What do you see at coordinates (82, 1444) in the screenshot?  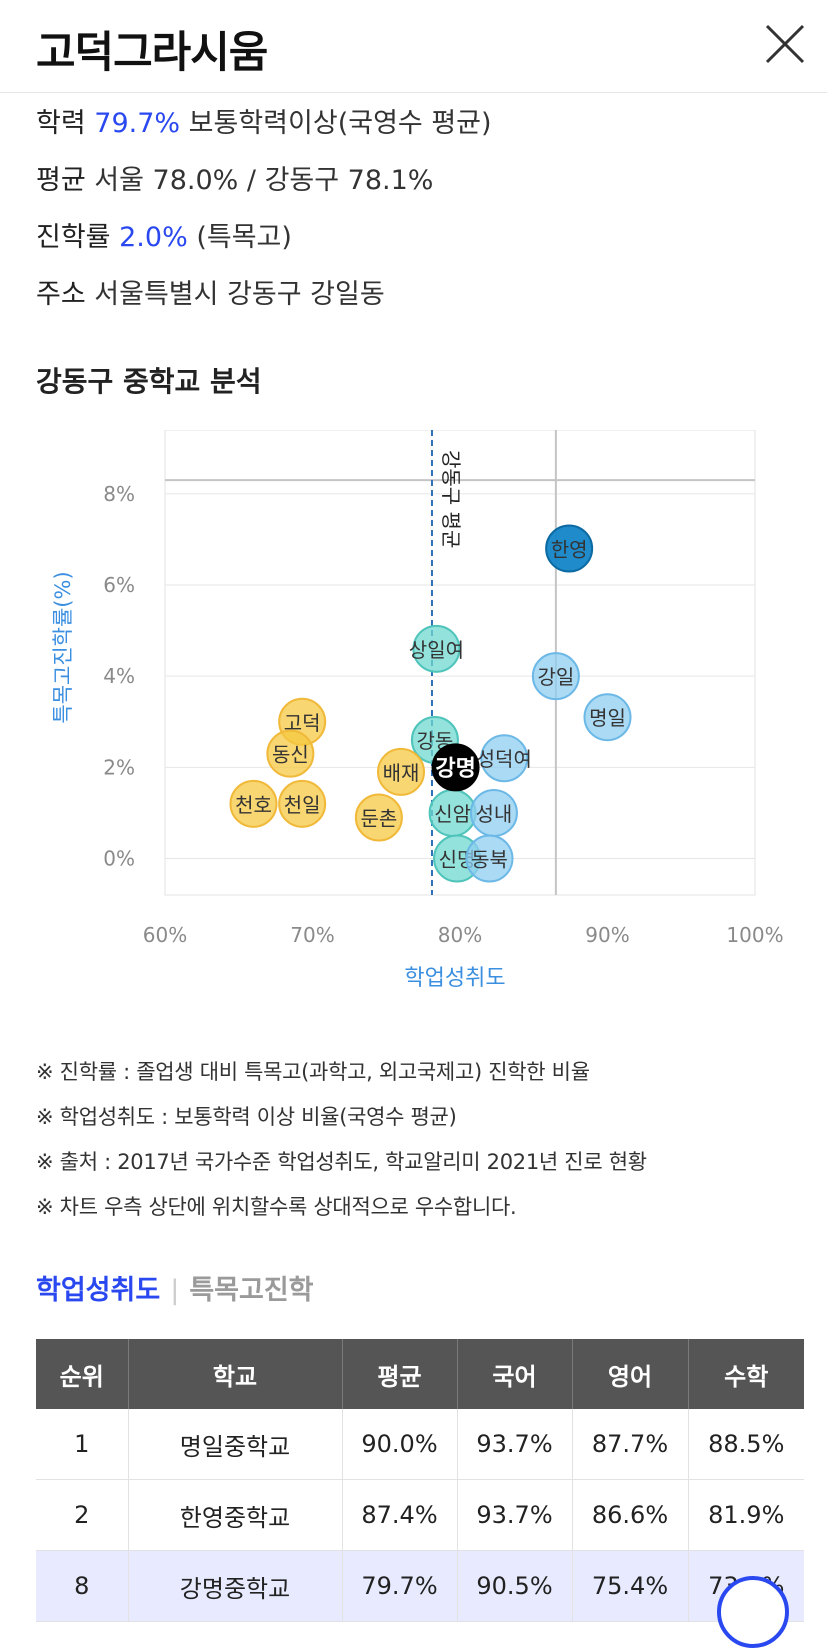 I see `cell-rank: 1` at bounding box center [82, 1444].